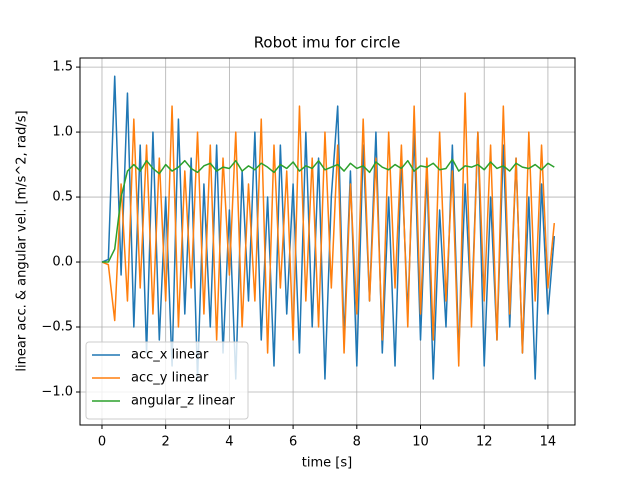 This screenshot has width=640, height=480. I want to click on legend-box, so click(167, 380).